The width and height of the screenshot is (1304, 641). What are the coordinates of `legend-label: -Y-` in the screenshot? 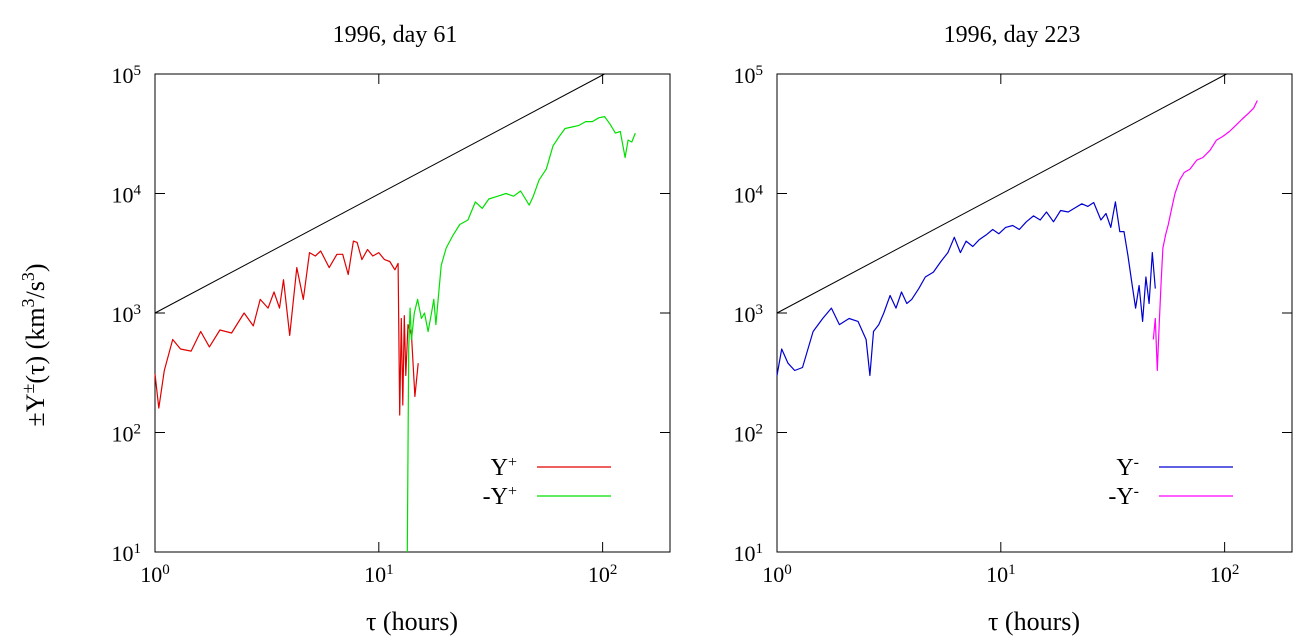 It's located at (1123, 497).